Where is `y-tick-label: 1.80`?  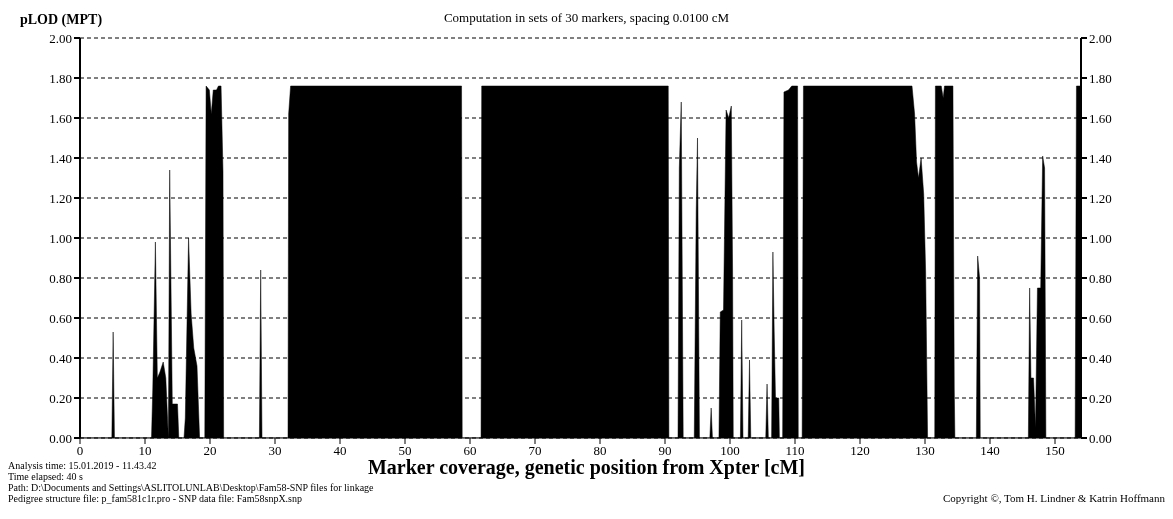 y-tick-label: 1.80 is located at coordinates (60, 78).